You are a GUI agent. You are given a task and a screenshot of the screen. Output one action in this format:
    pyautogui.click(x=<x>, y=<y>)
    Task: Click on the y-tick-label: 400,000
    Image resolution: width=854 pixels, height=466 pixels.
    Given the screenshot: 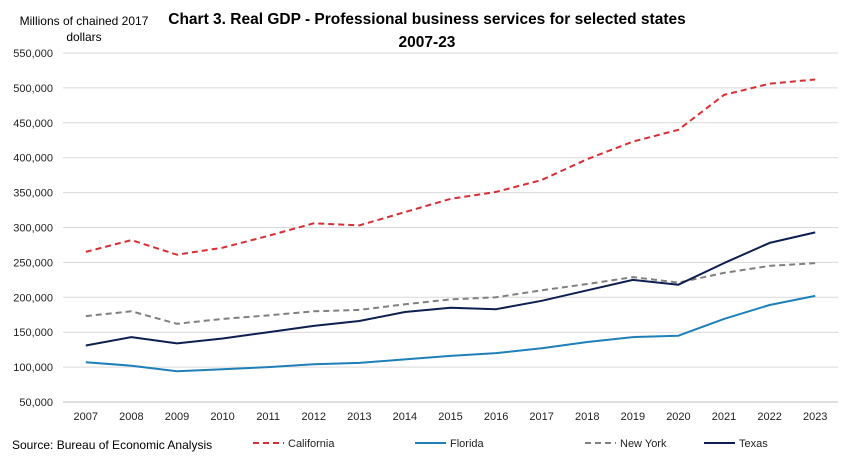 What is the action you would take?
    pyautogui.click(x=33, y=159)
    